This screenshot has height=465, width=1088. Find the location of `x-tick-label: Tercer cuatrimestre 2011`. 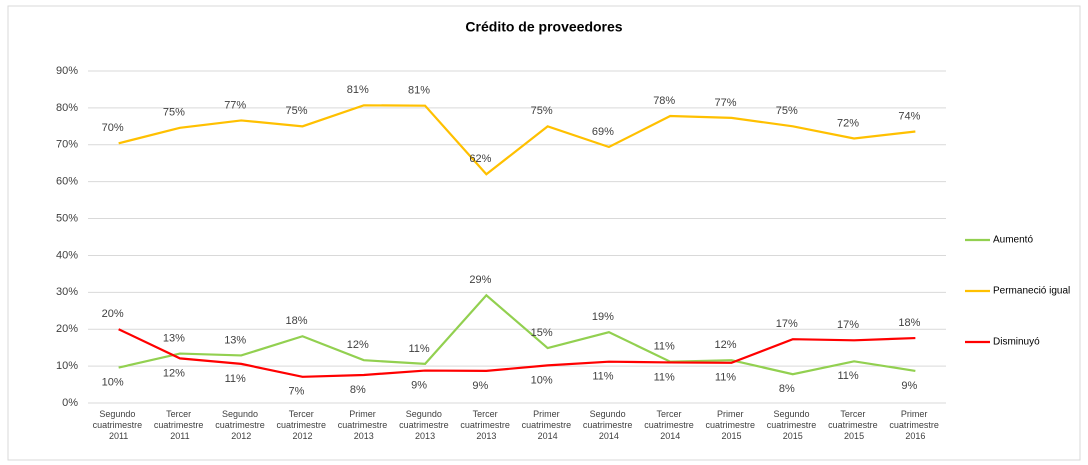

x-tick-label: Tercer cuatrimestre 2011 is located at coordinates (180, 425).